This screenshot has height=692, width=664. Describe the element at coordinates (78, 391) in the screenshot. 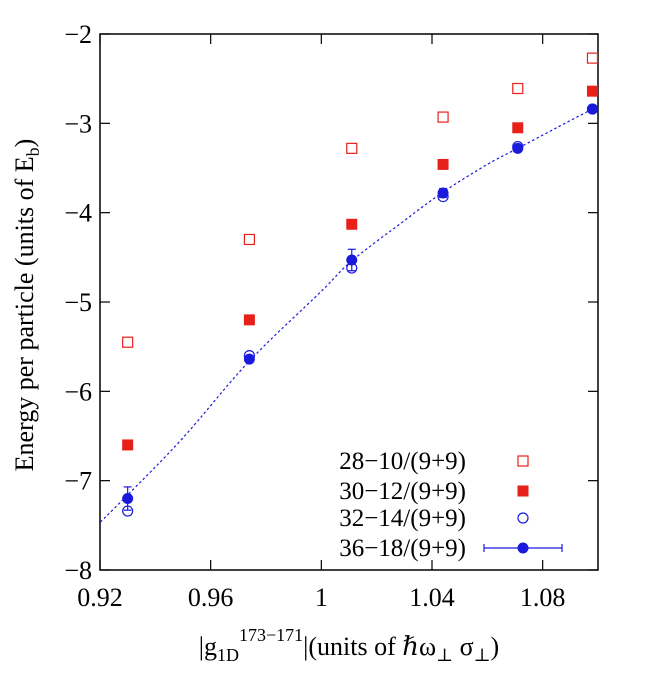

I see `y-tick-label: −6` at that location.